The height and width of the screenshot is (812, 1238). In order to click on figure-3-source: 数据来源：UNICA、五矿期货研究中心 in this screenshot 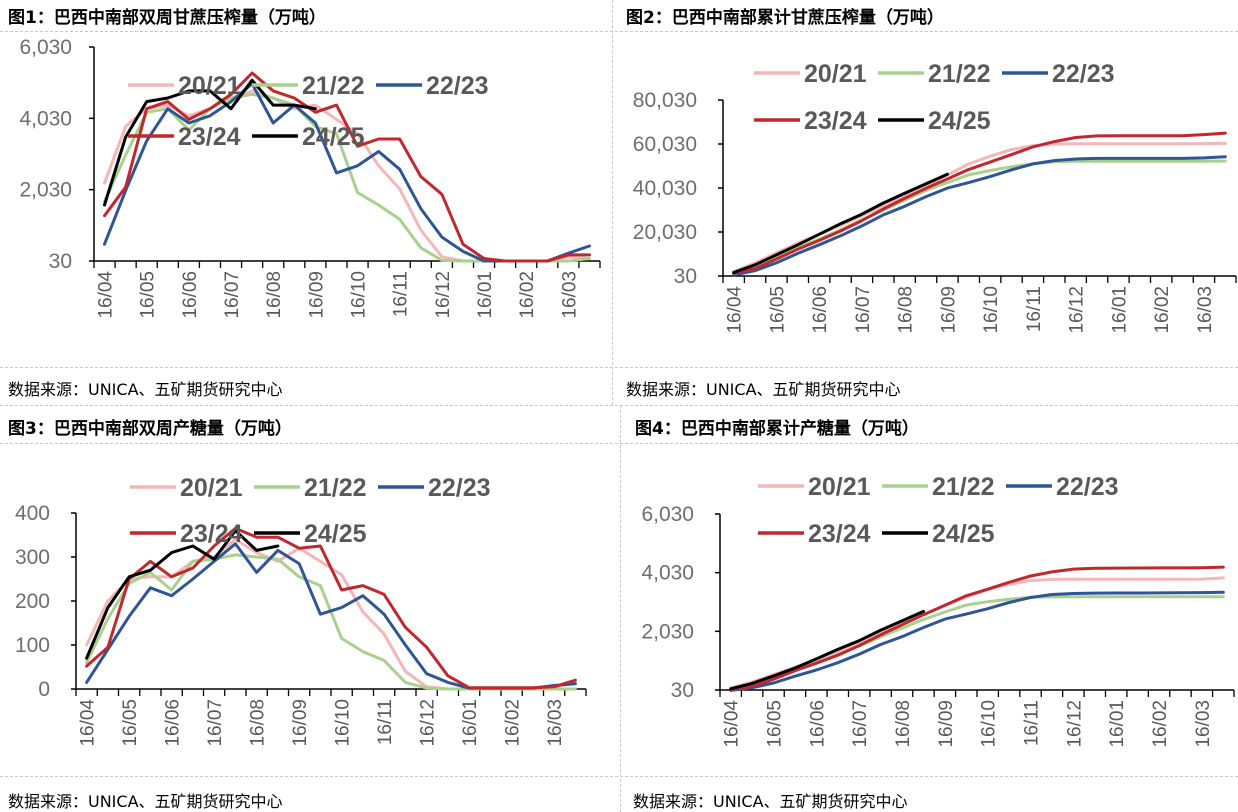, I will do `click(145, 801)`.